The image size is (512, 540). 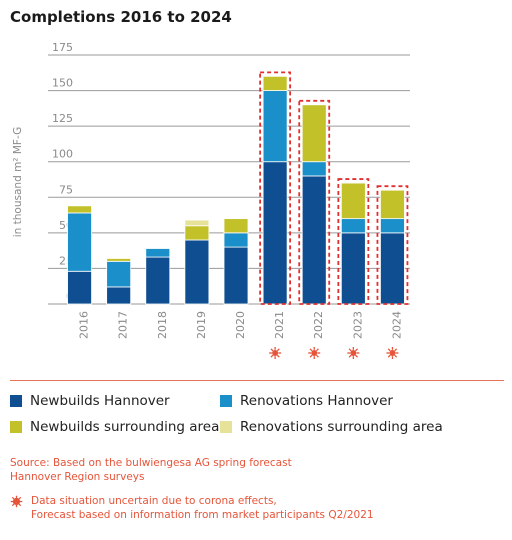 I want to click on y-tick-label: 100, so click(x=62, y=154).